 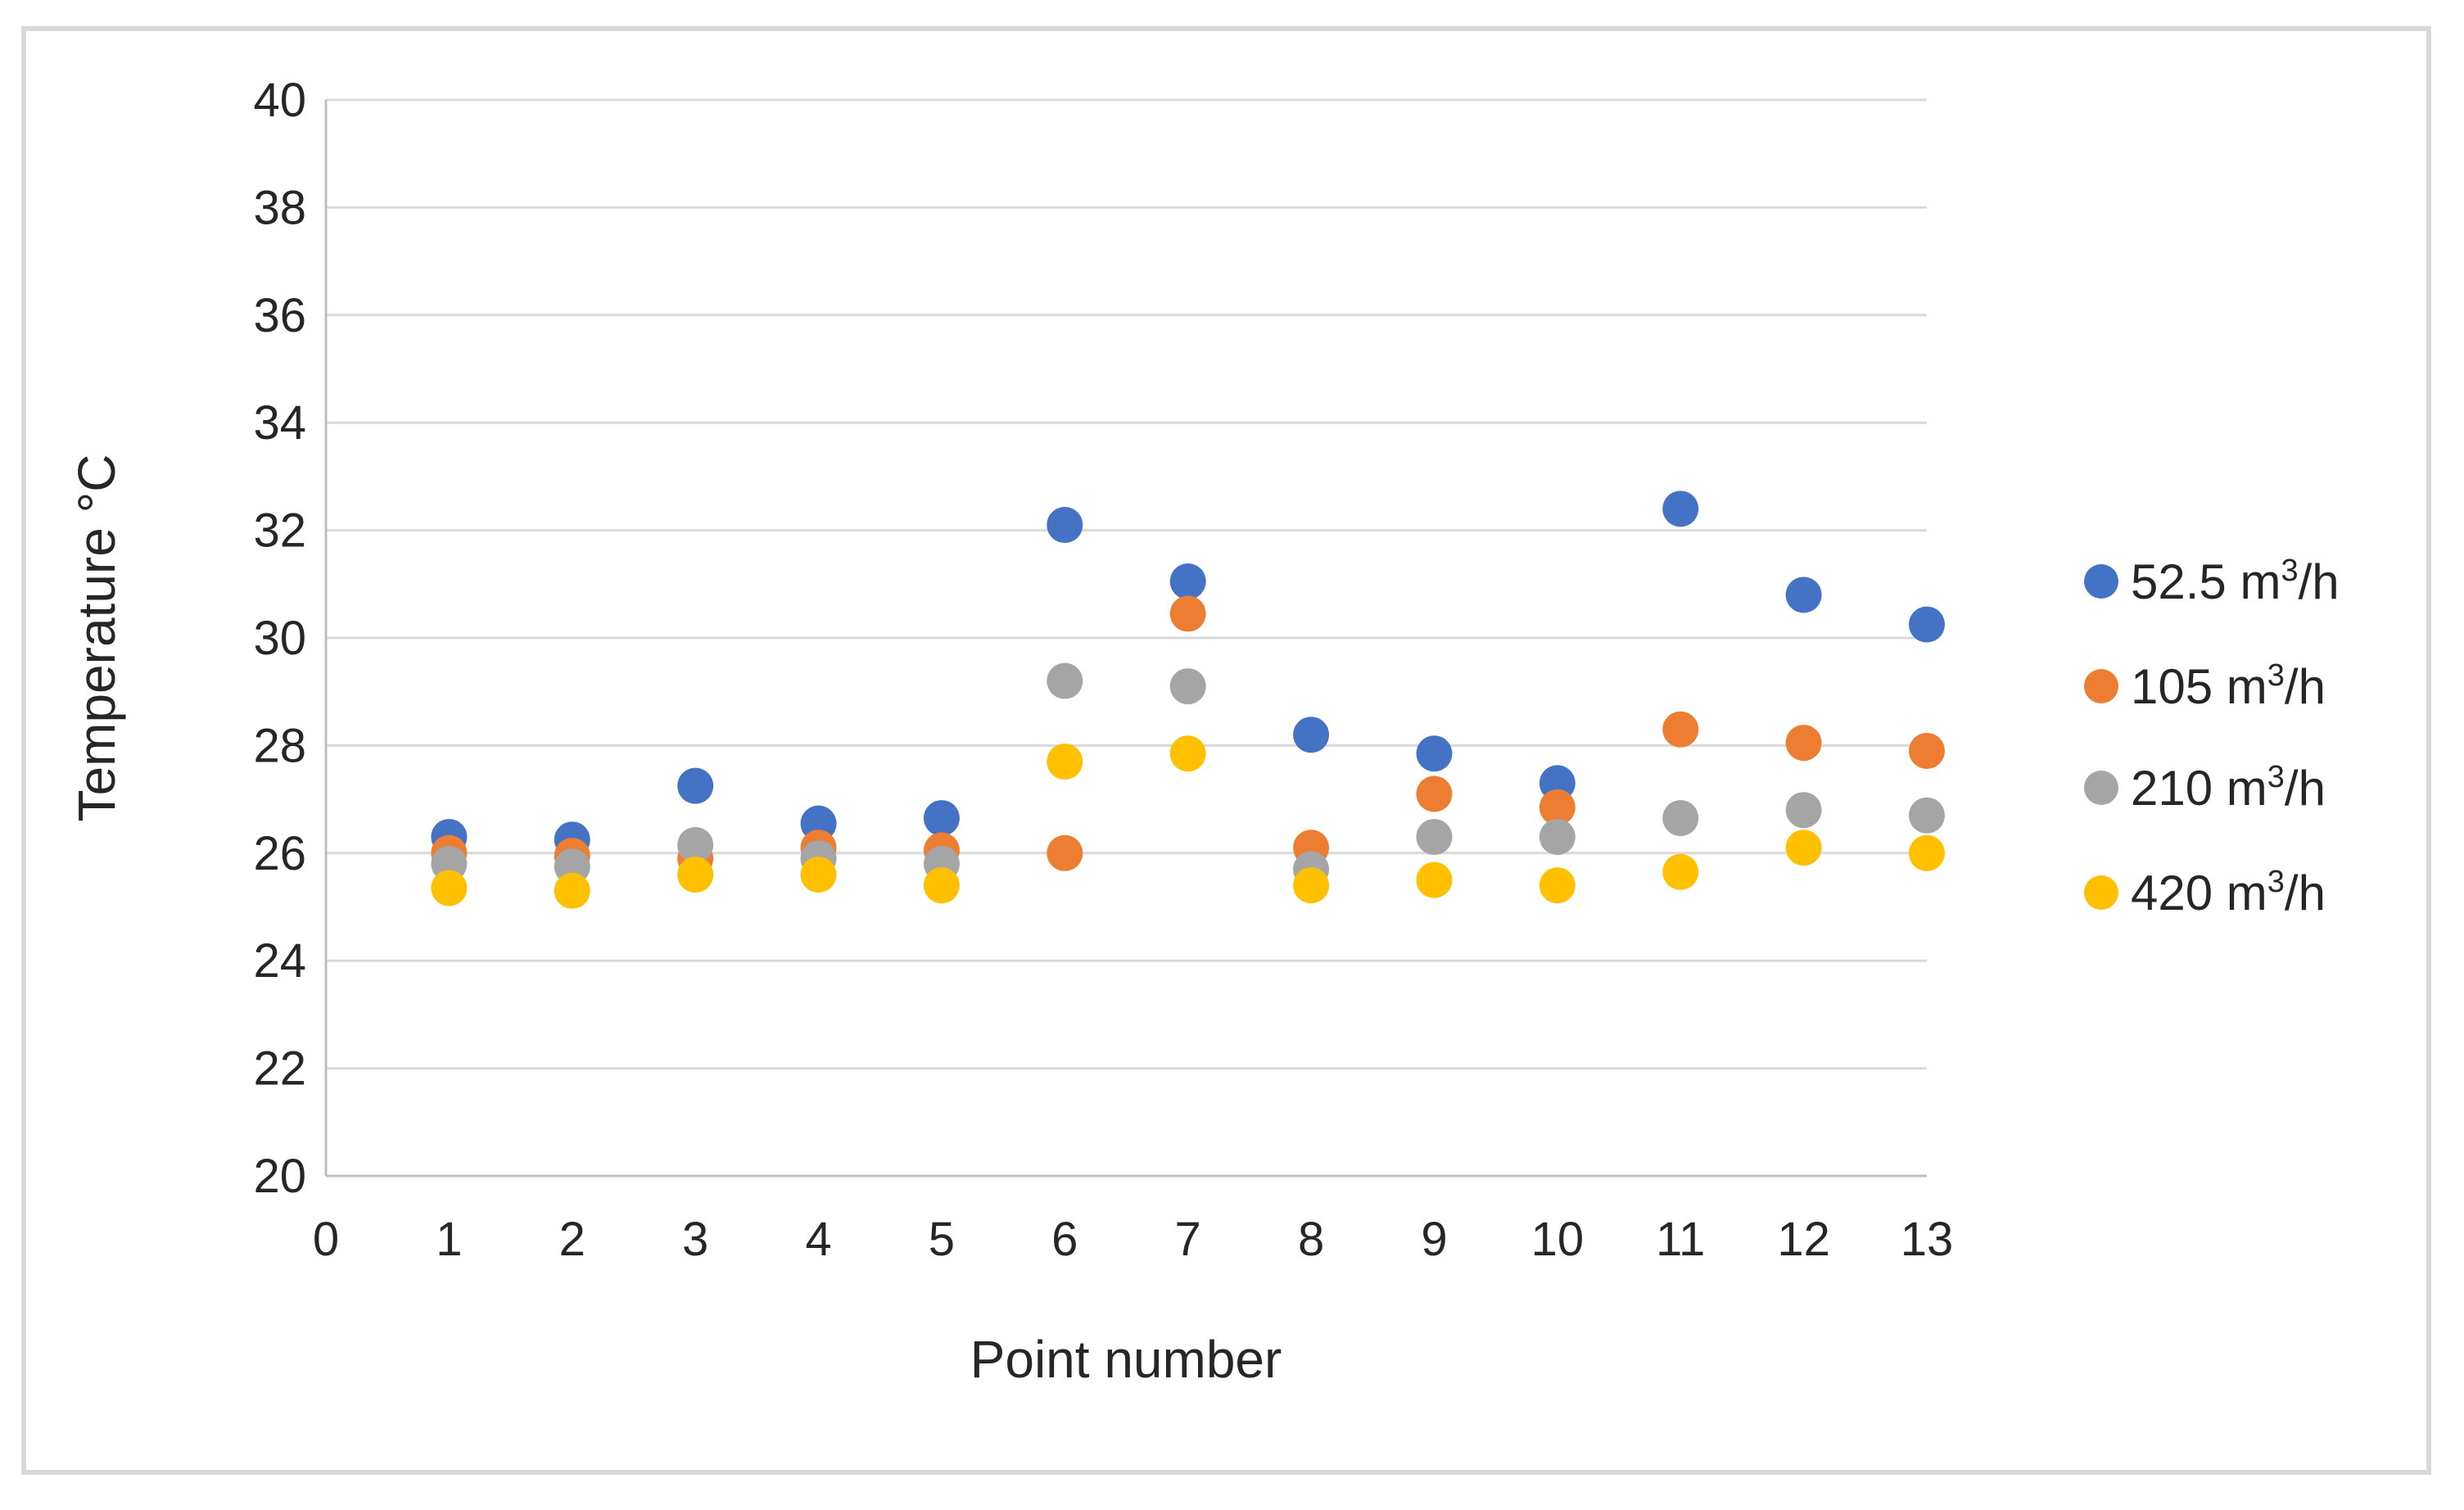 I want to click on legend-entry-105 m³/h: 105 m3/h, so click(x=2205, y=686).